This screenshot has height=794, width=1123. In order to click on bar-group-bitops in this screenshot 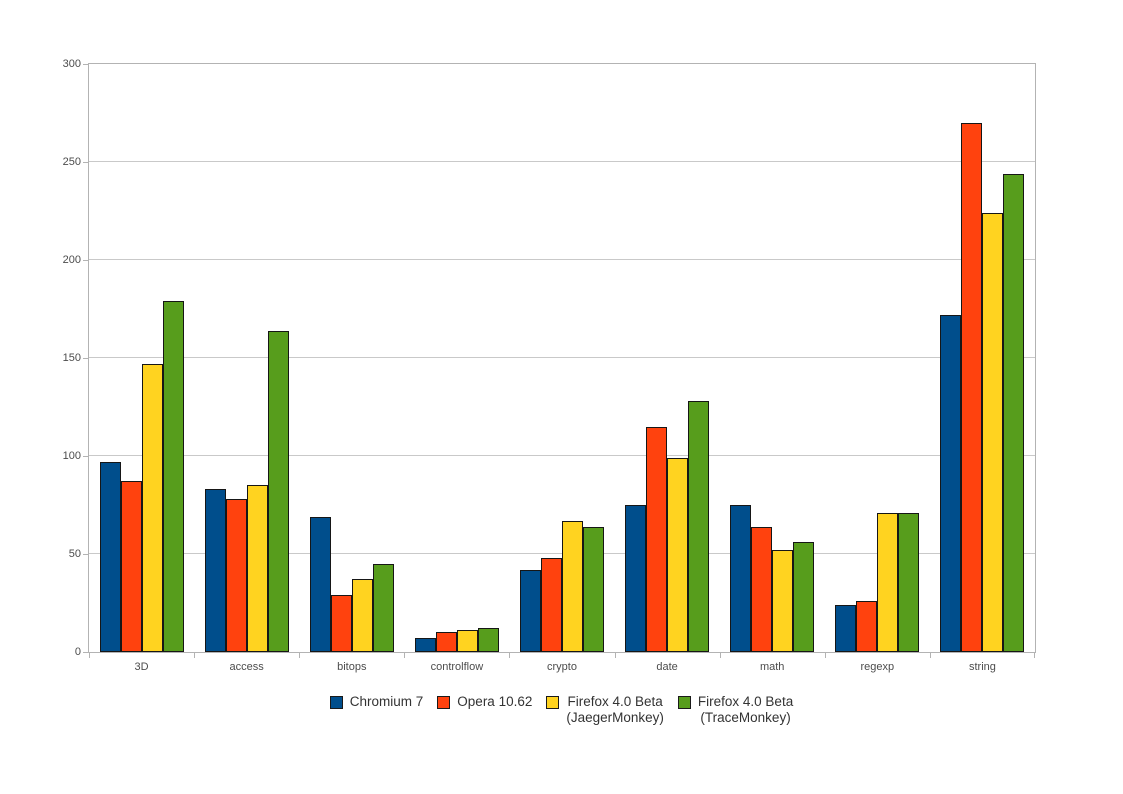, I will do `click(351, 358)`.